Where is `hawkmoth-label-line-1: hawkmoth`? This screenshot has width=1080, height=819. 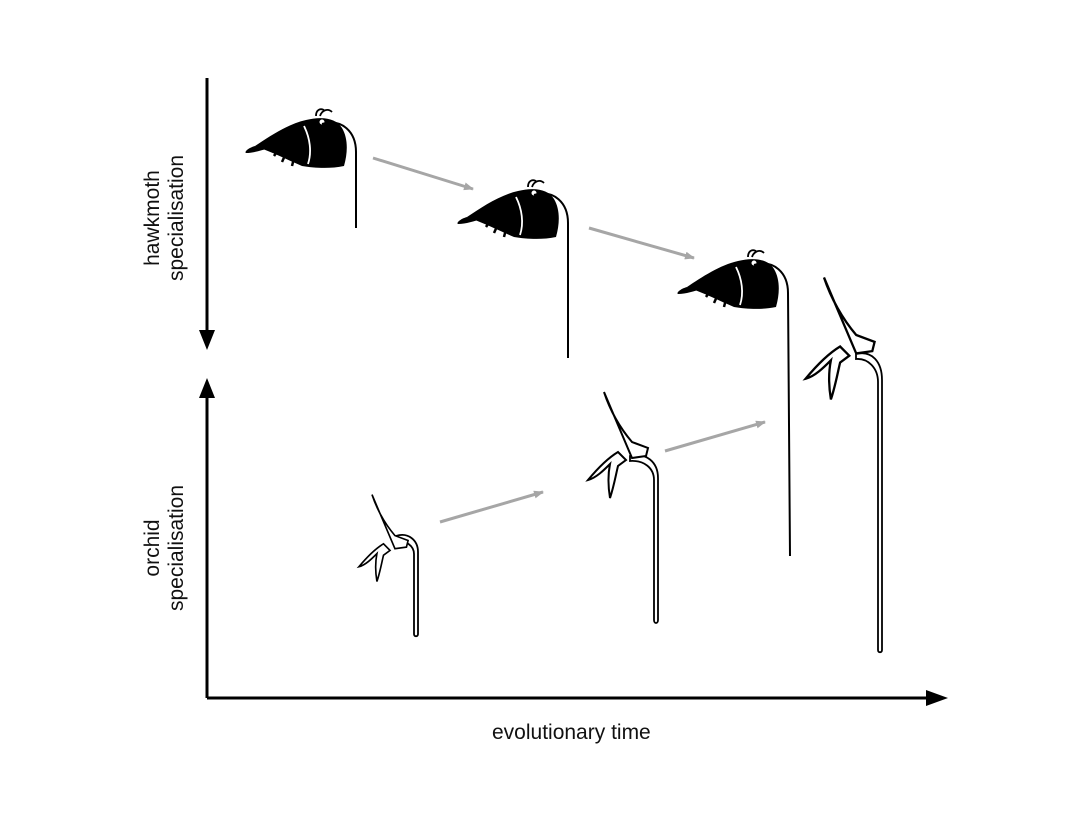
hawkmoth-label-line-1: hawkmoth is located at coordinates (152, 218).